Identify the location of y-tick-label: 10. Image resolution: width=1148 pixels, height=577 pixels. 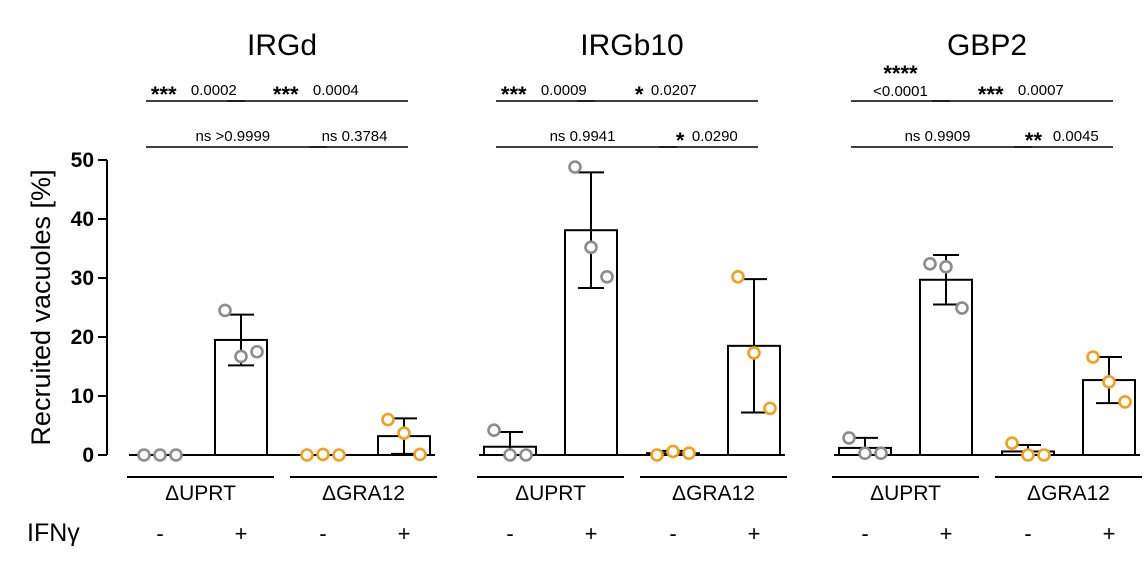
(82, 396).